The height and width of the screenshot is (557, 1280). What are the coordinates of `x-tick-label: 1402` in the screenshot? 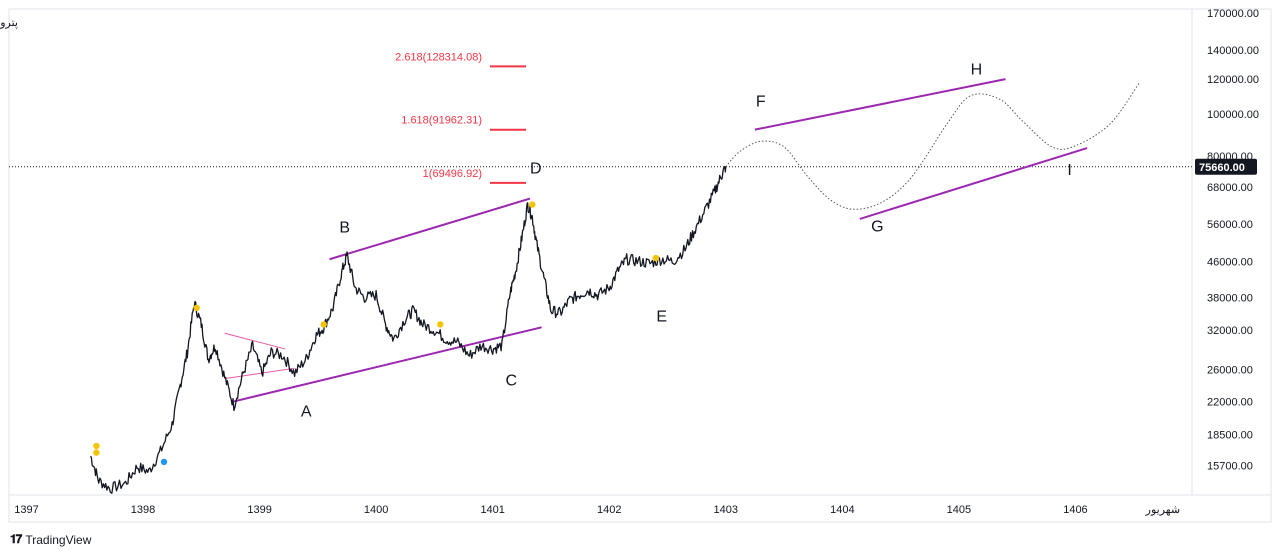 It's located at (609, 510).